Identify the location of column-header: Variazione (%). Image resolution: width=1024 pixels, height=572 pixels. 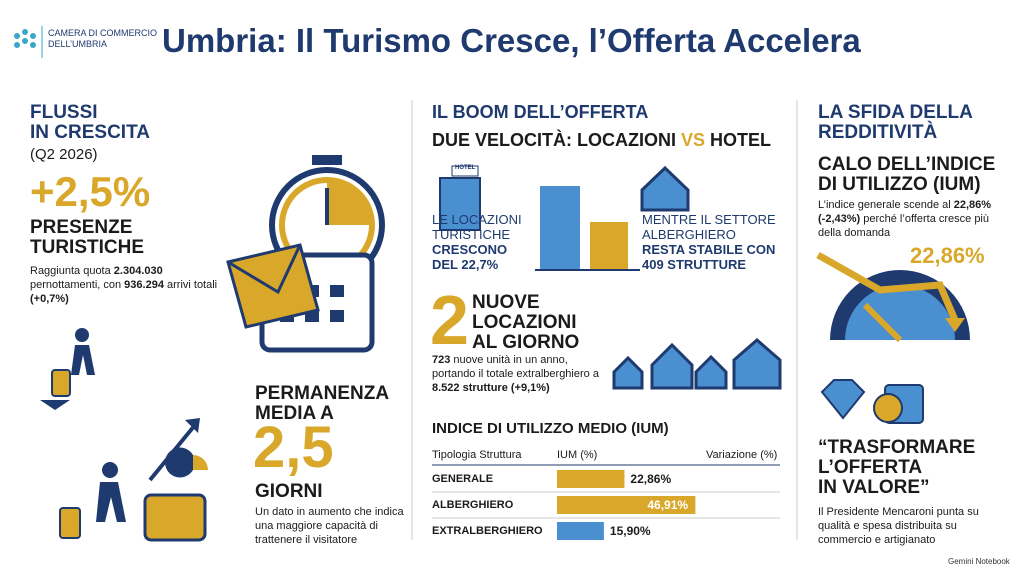
(742, 455).